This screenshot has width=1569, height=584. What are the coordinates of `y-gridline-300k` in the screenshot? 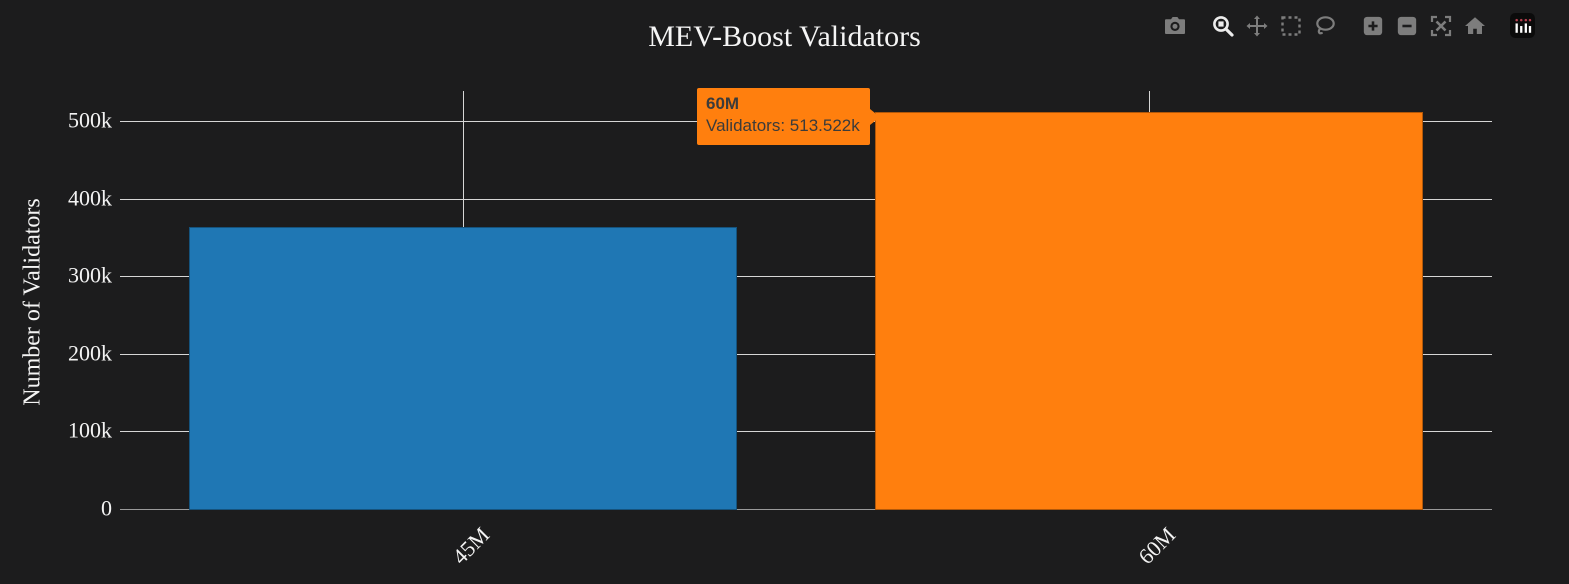 It's located at (806, 277).